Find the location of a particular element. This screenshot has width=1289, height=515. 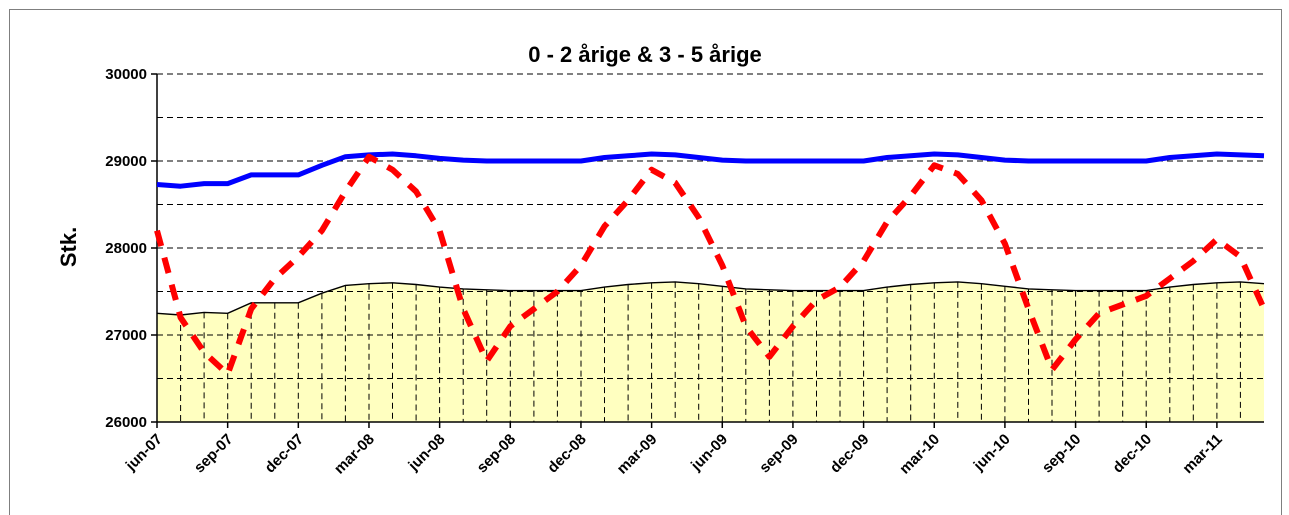

y-tick-label: 28000 is located at coordinates (126, 248).